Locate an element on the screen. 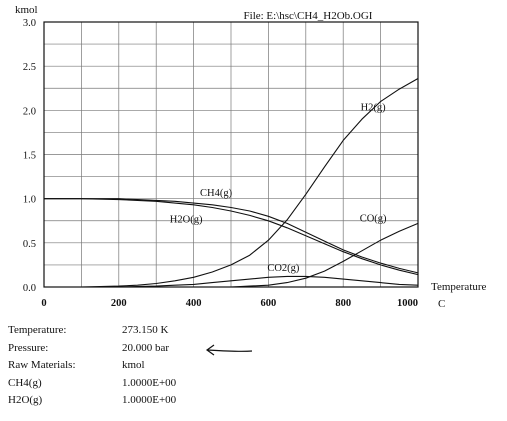 The image size is (507, 421). x-axis-label: Temperature is located at coordinates (459, 287).